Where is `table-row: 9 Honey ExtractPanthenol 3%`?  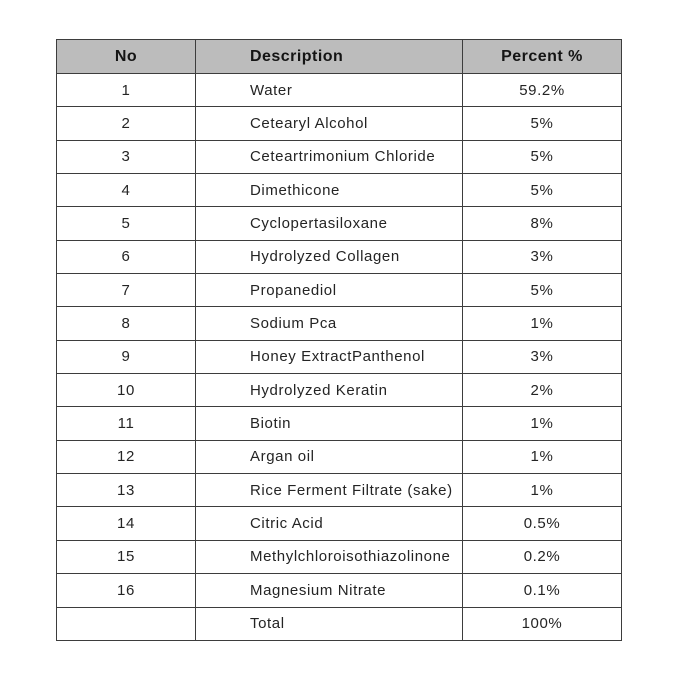
table-row: 9 Honey ExtractPanthenol 3% is located at coordinates (339, 357).